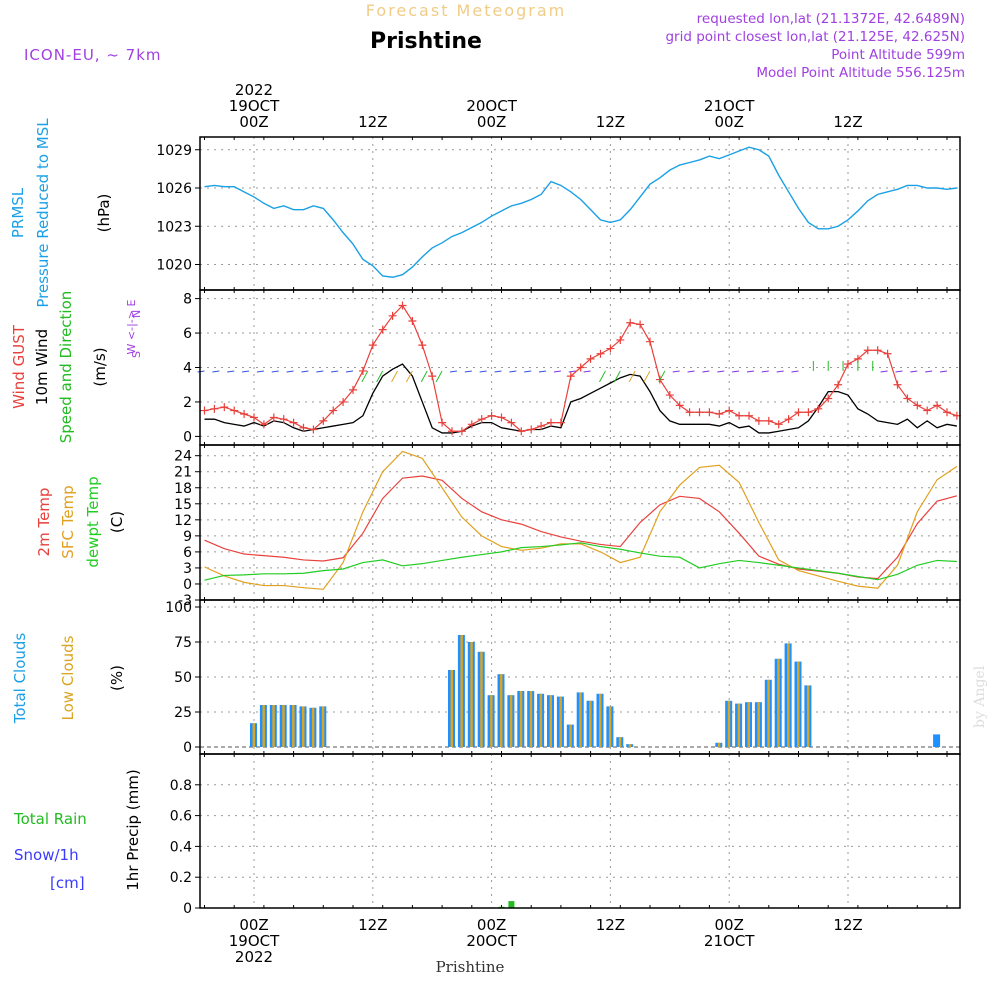  What do you see at coordinates (50, 819) in the screenshot?
I see `total-rain-label: Total Rain` at bounding box center [50, 819].